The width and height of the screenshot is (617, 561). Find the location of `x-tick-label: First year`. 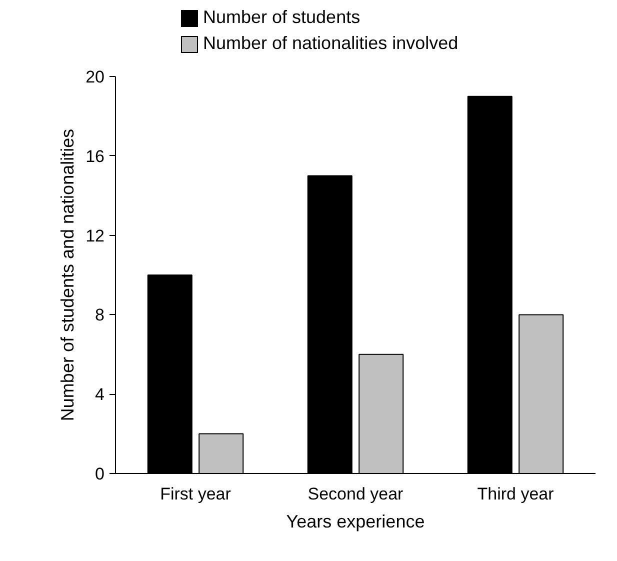

x-tick-label: First year is located at coordinates (196, 494).